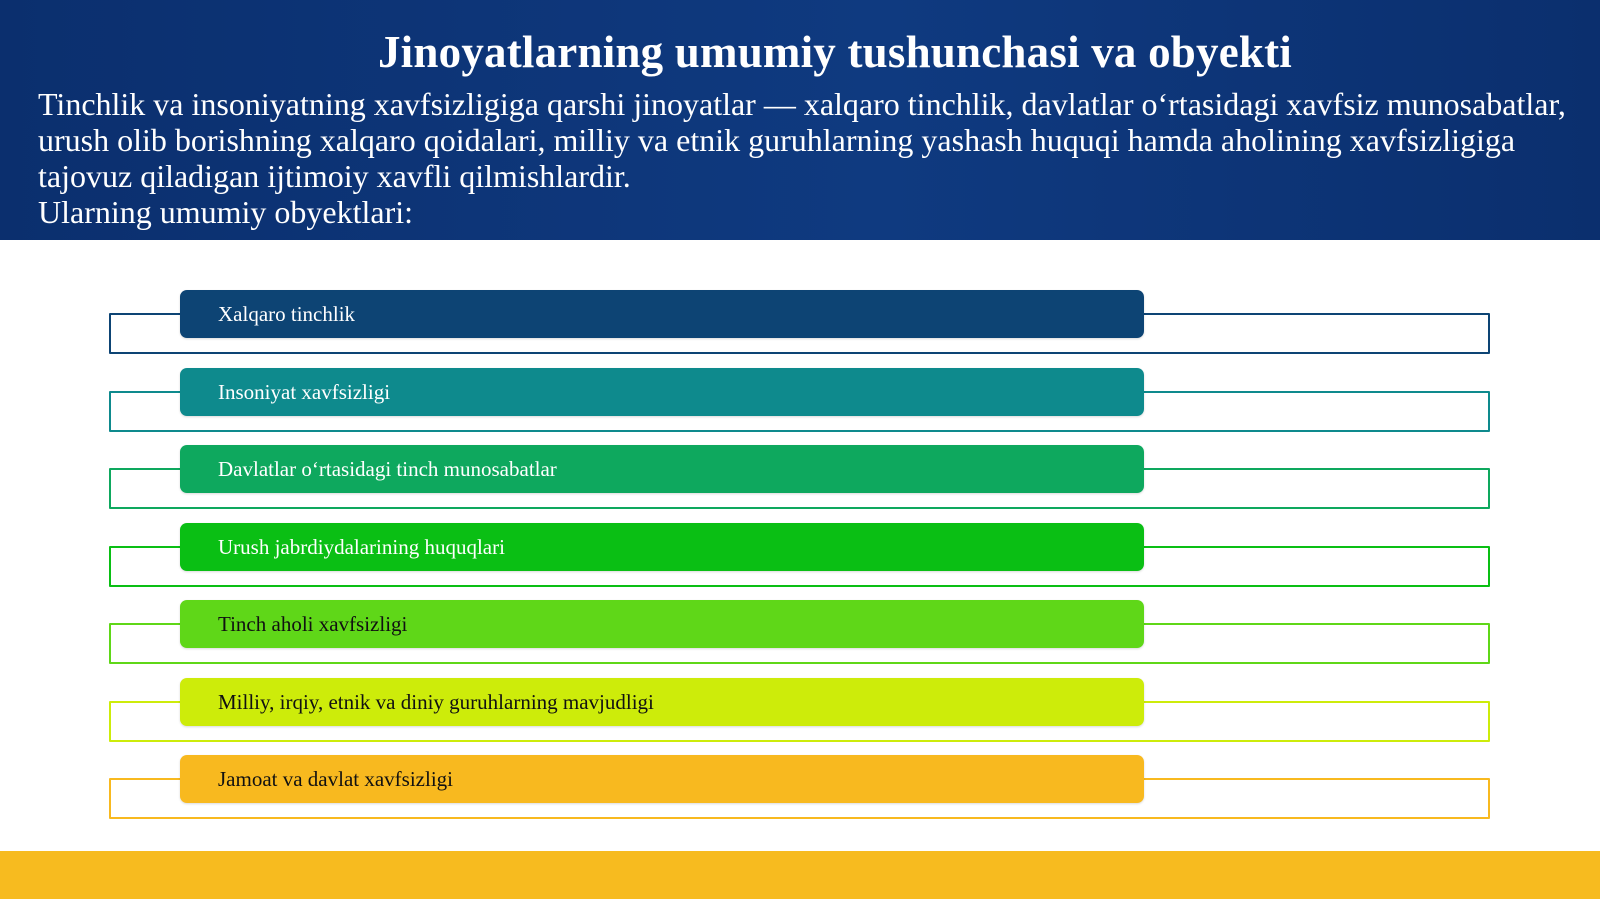 This screenshot has width=1600, height=899. Describe the element at coordinates (662, 779) in the screenshot. I see `list-item: Jamoat va davlat xavfsizligi` at that location.